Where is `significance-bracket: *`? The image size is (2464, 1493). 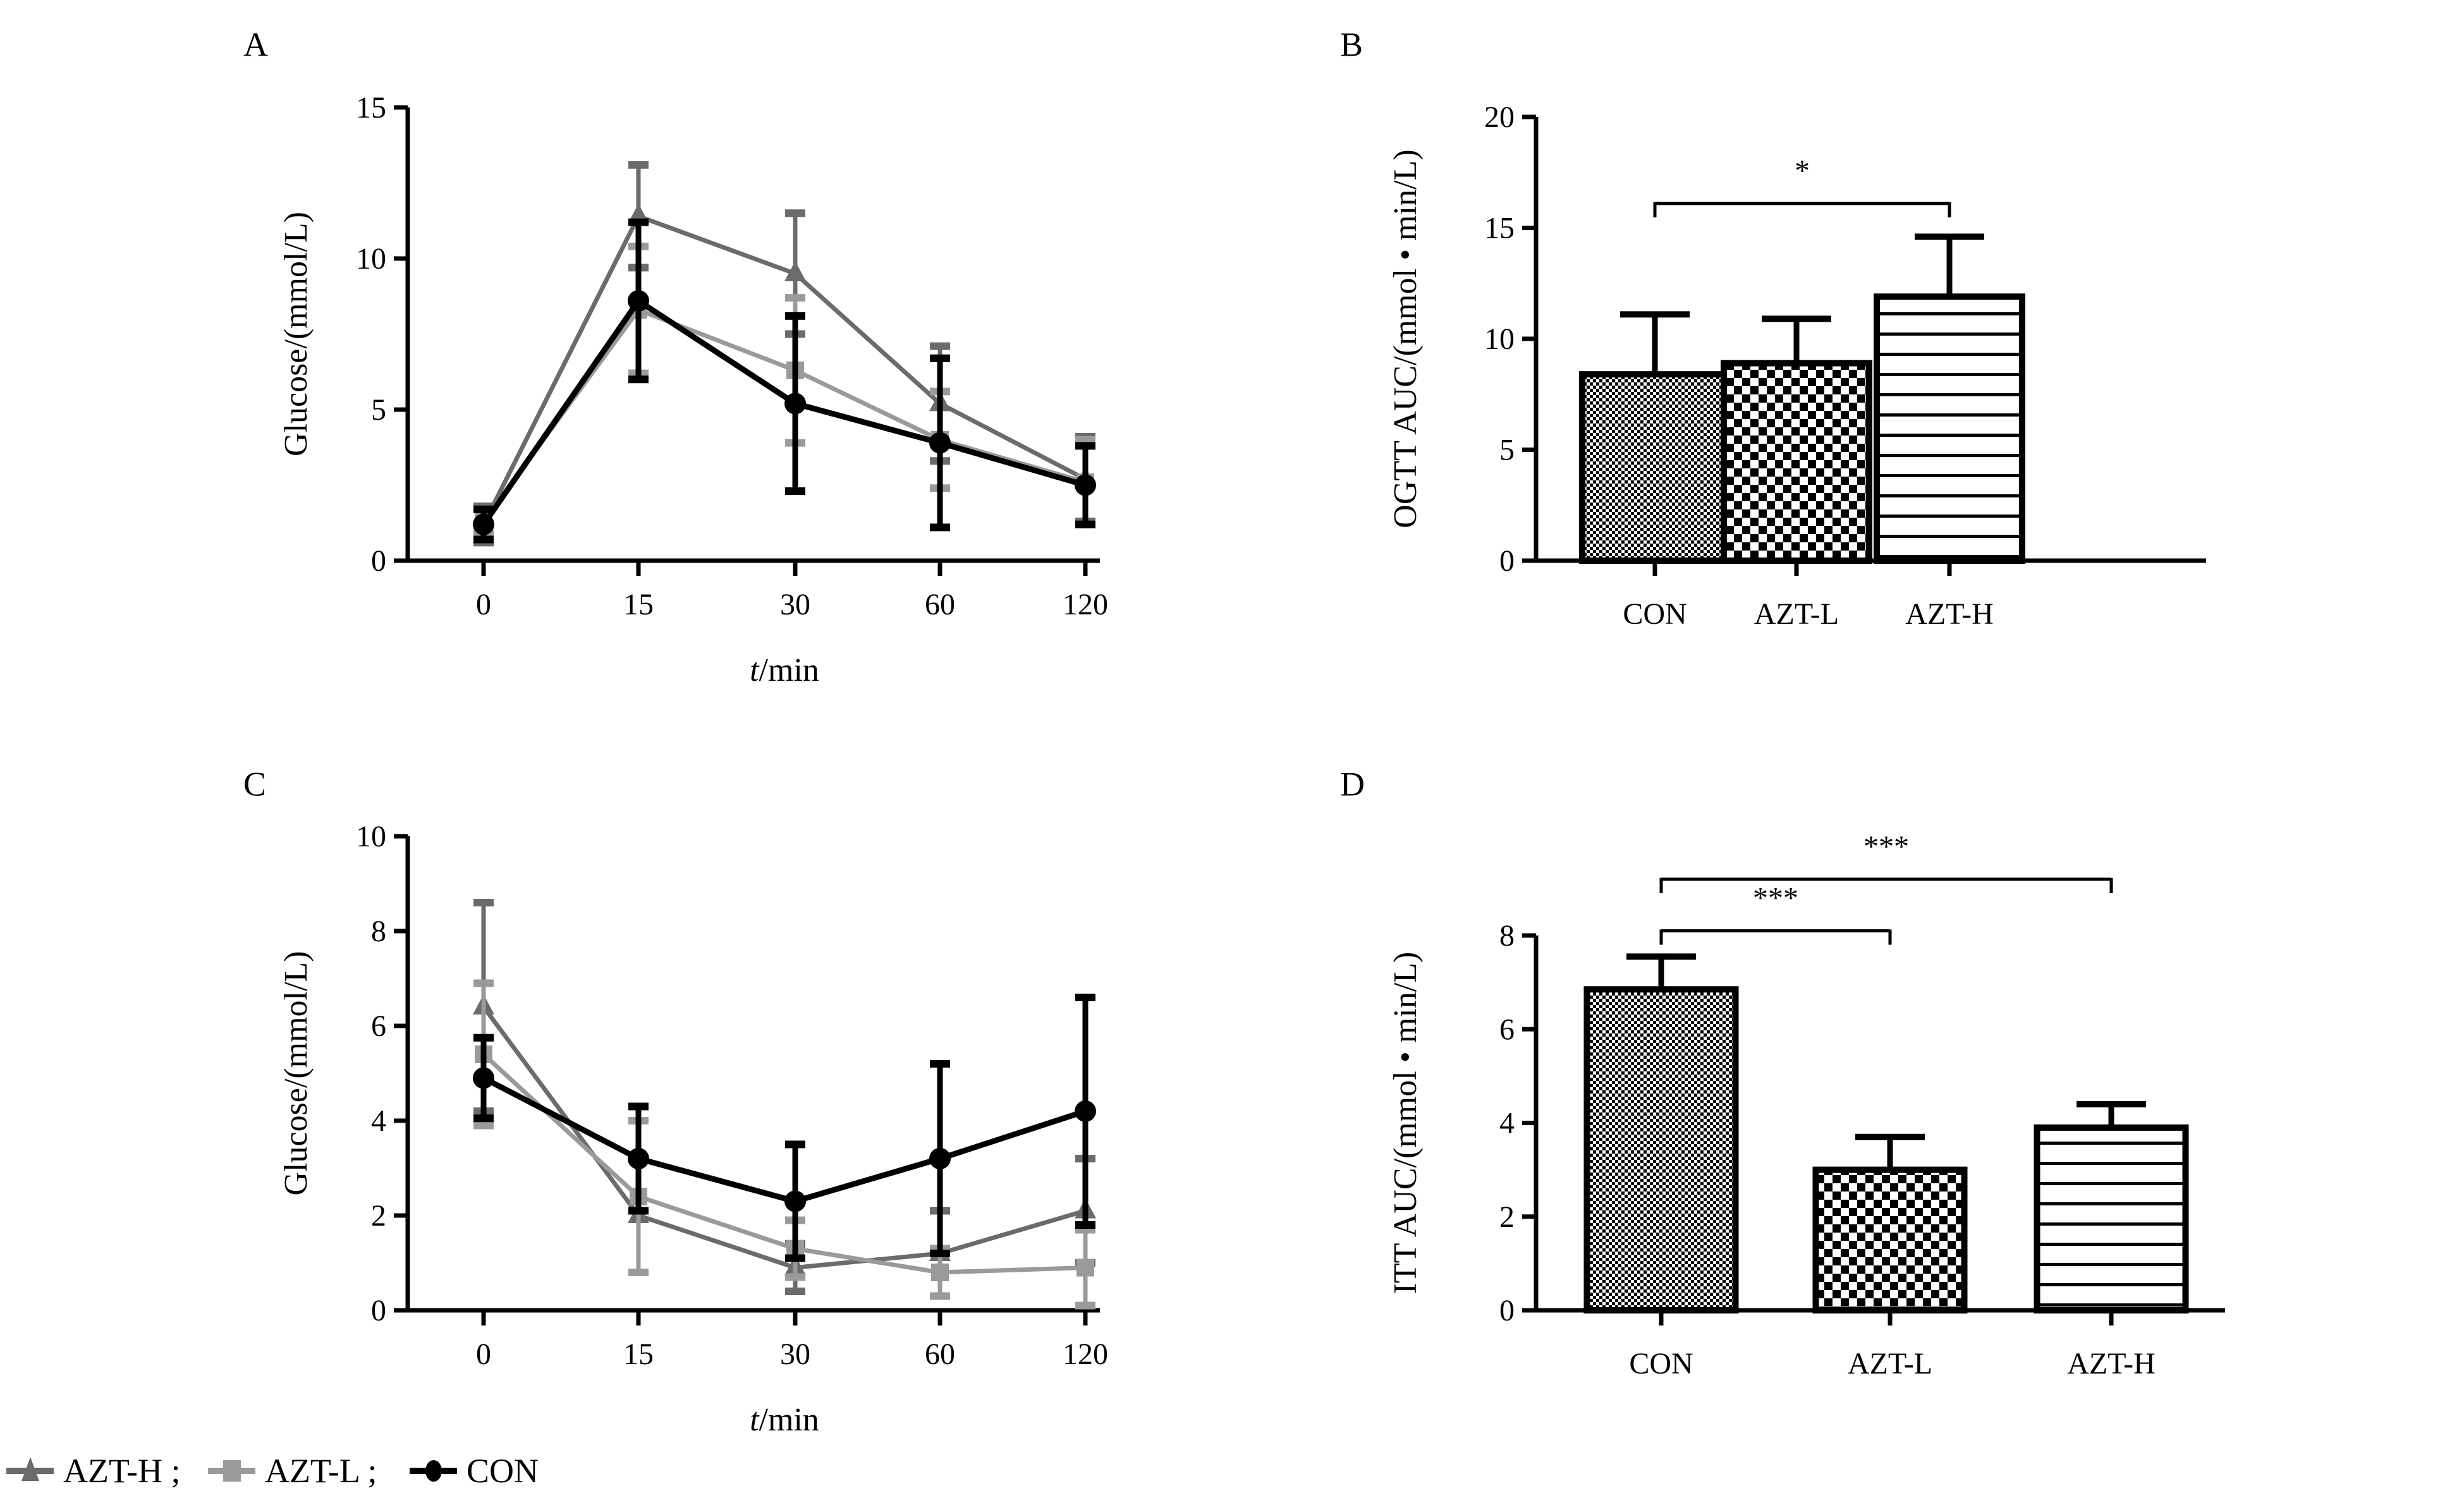
significance-bracket: * is located at coordinates (1802, 186).